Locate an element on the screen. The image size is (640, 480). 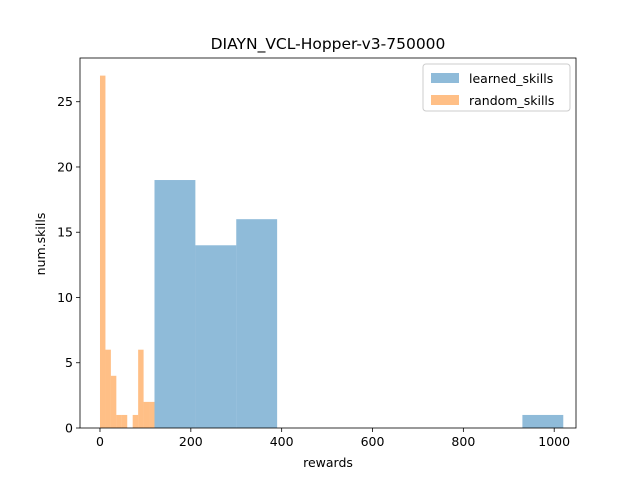
x-tick-label: 800 is located at coordinates (463, 441).